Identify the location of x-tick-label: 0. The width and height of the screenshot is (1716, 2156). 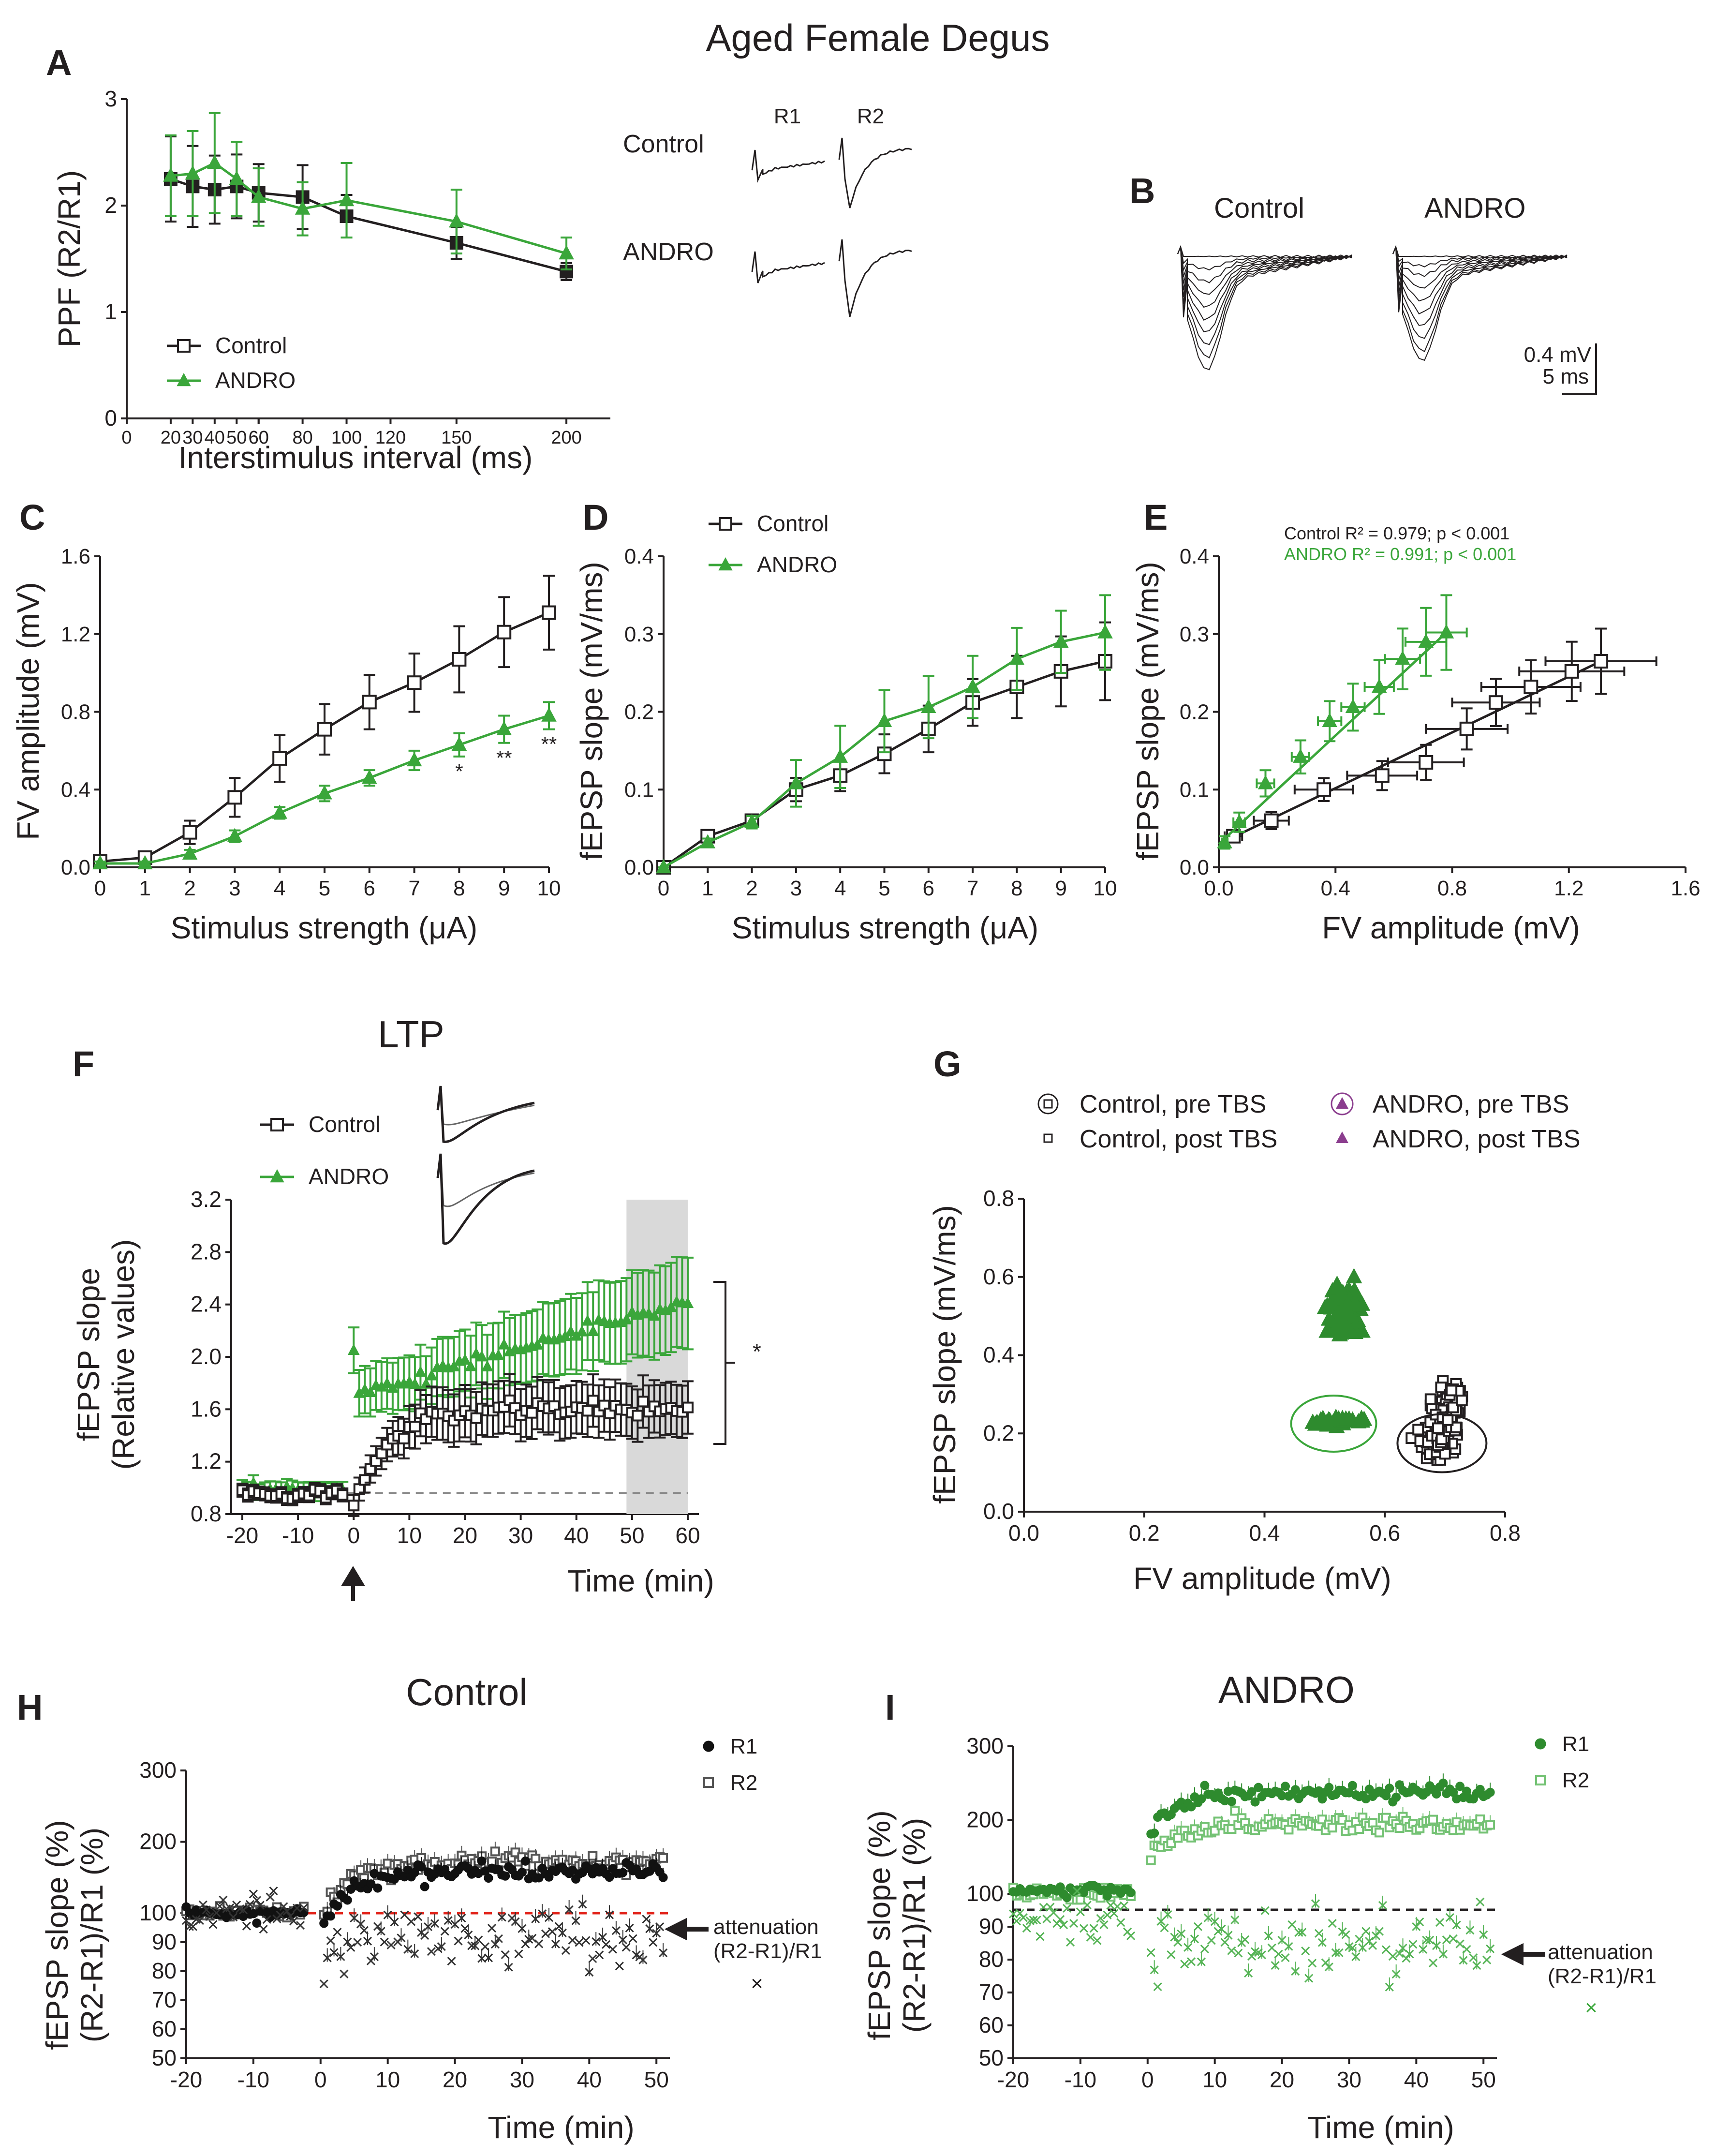
(663, 888).